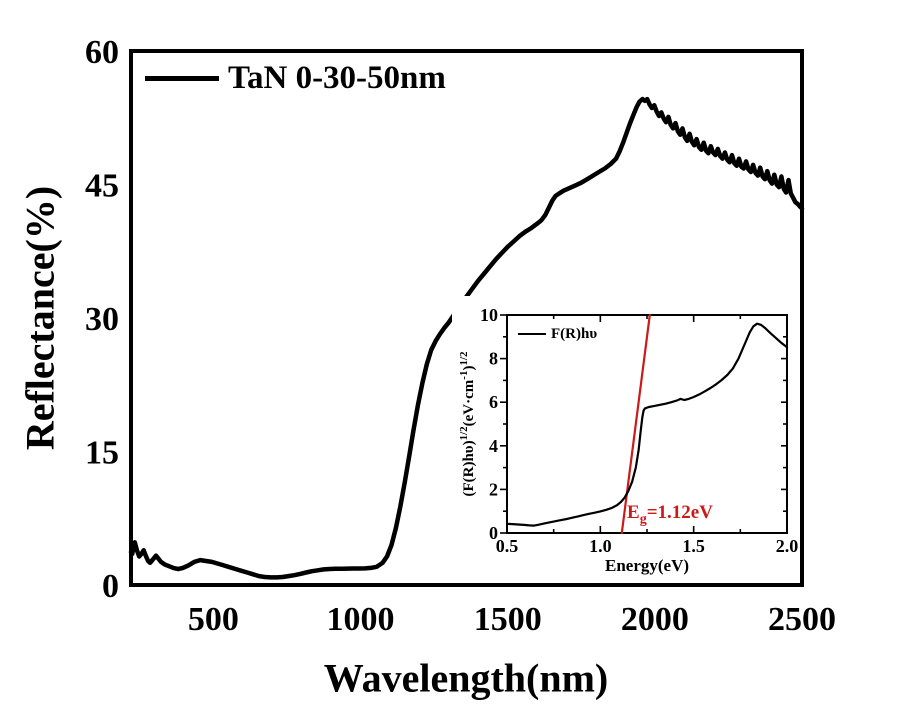  I want to click on main-legend-label: TaN 0-30-50nm, so click(337, 77).